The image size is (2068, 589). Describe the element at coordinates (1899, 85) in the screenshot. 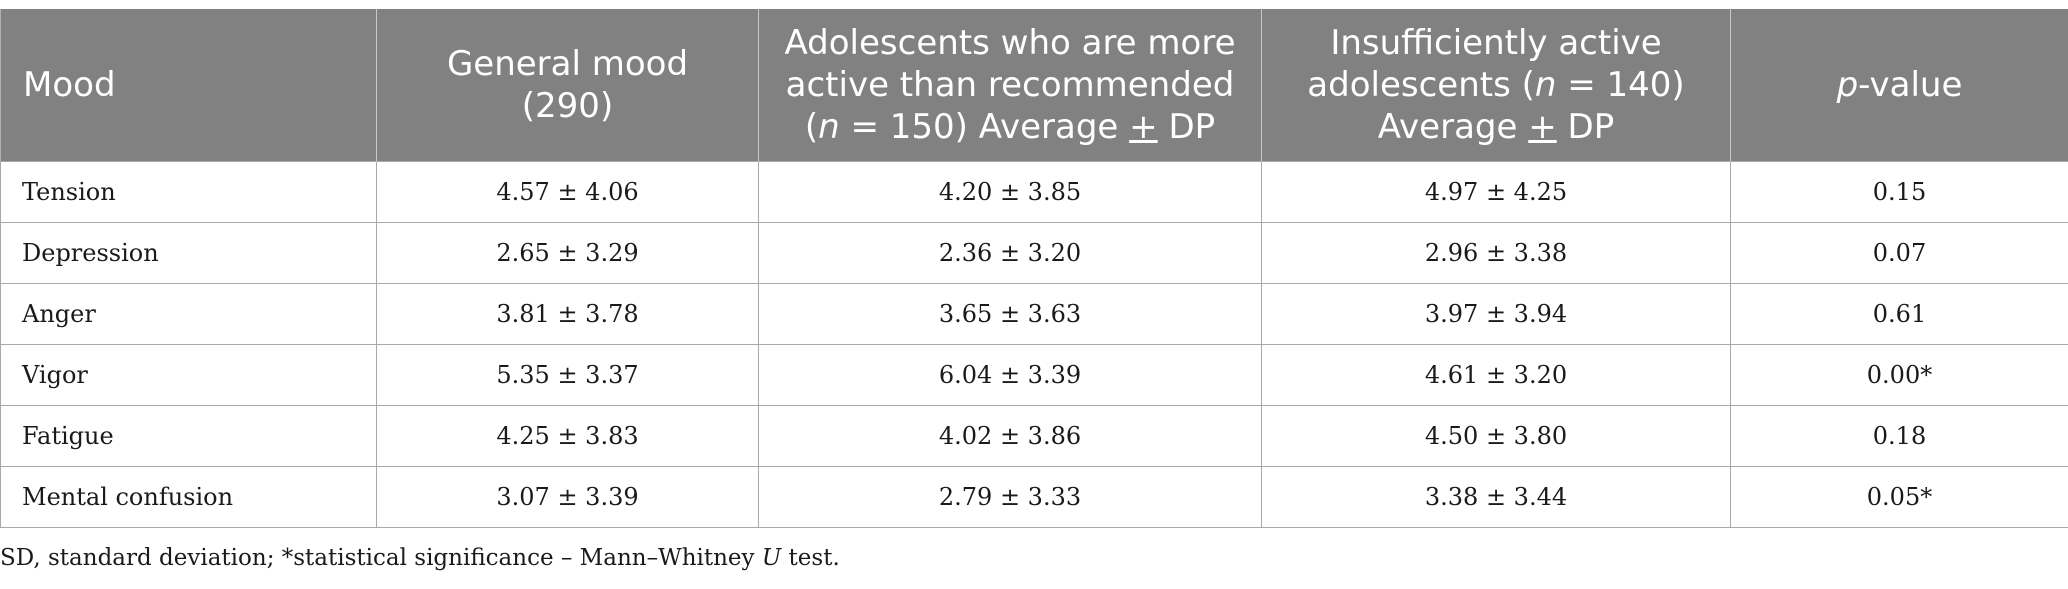

I see `header-p-value: p-value` at that location.